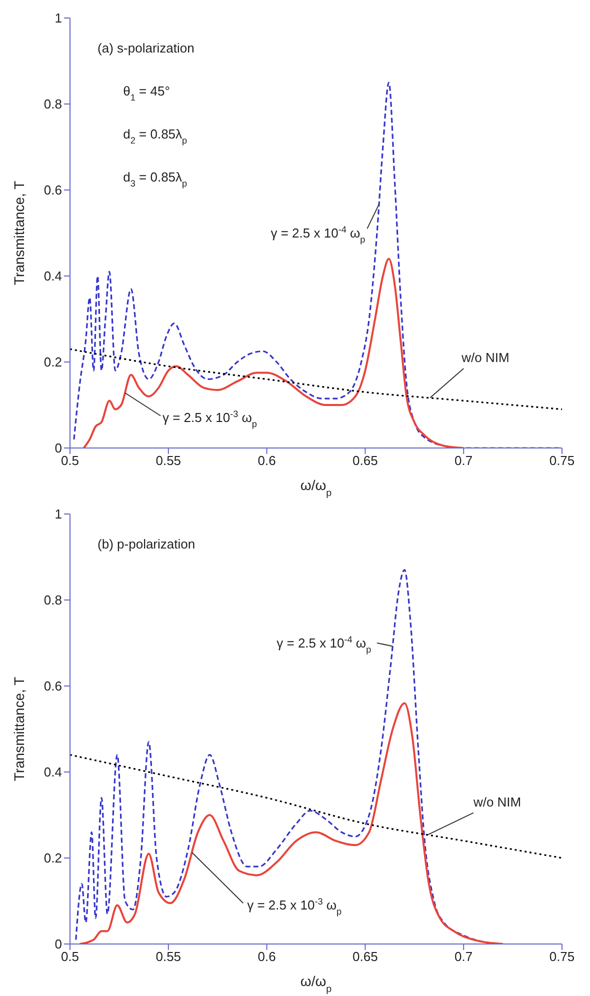 This screenshot has height=996, width=590. What do you see at coordinates (155, 178) in the screenshot?
I see `annotation: d$_{3}$ = 0.85λ$_{p}$` at bounding box center [155, 178].